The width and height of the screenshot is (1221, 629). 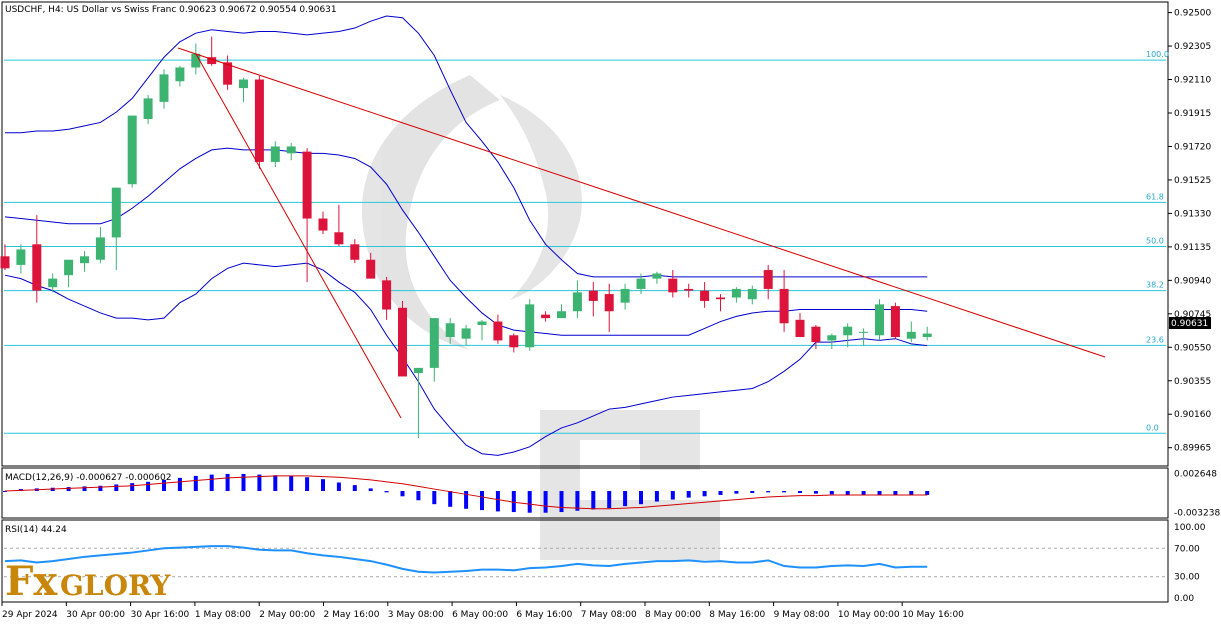 What do you see at coordinates (1190, 528) in the screenshot?
I see `rsi-tick-label: 100.00` at bounding box center [1190, 528].